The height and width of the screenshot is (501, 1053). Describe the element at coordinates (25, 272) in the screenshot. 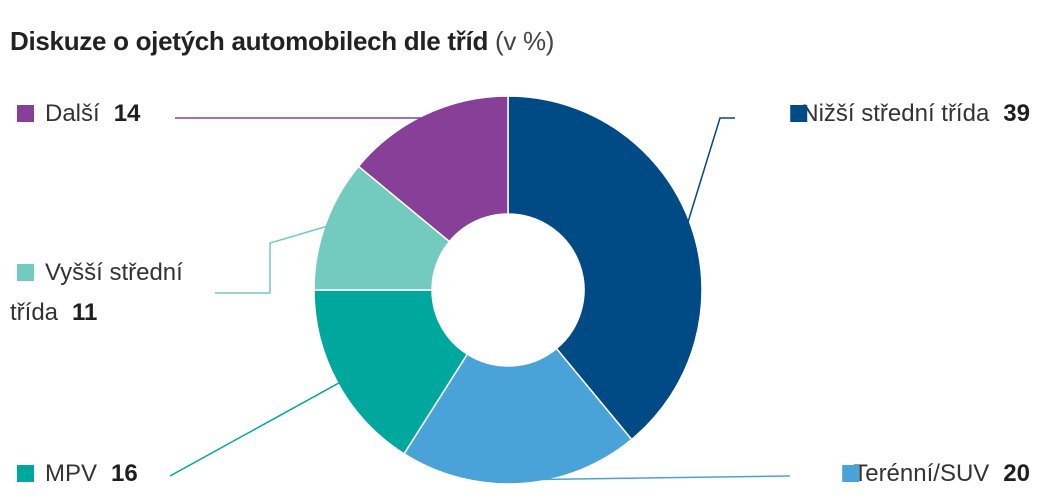

I see `label-vyssi-stredni-trida-swatch` at that location.